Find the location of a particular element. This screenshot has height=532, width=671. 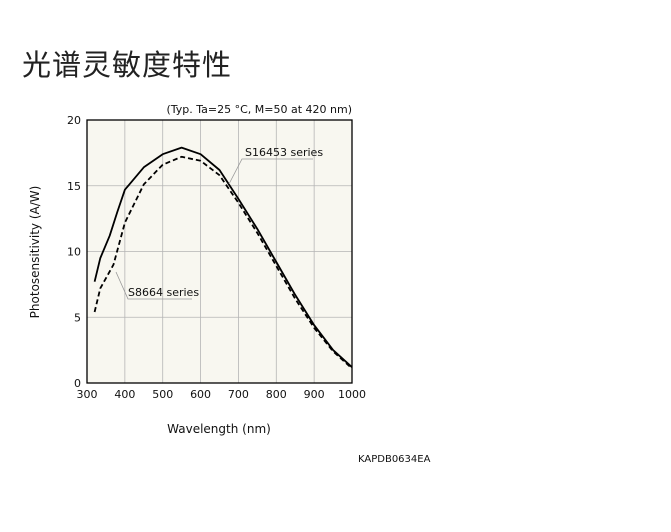

page-title: 光谱灵敏度特性 is located at coordinates (127, 65).